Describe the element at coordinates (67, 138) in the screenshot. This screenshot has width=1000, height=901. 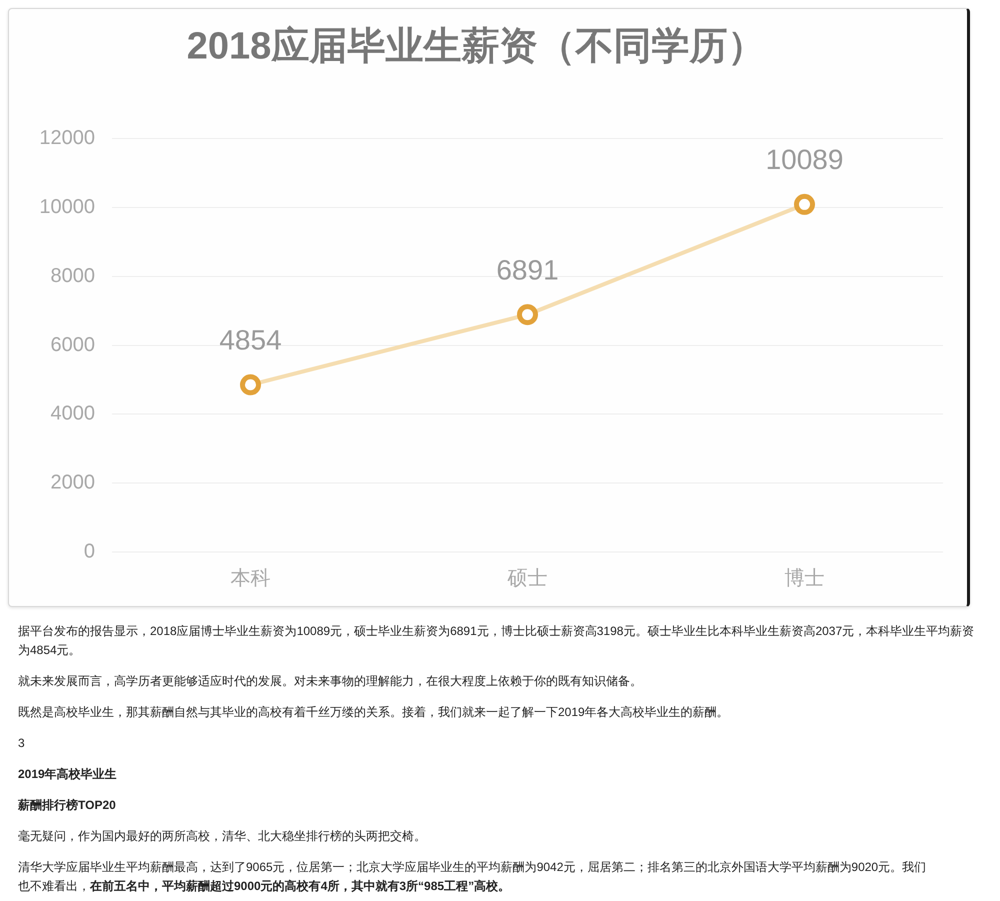
I see `y-tick-label: 12000` at that location.